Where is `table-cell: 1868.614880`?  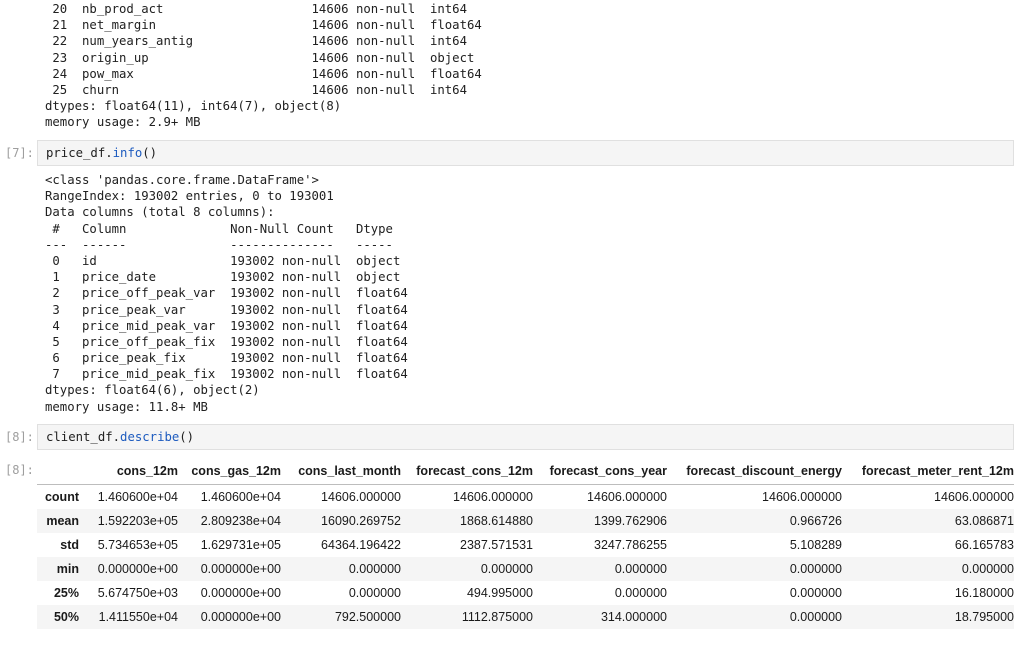 table-cell: 1868.614880 is located at coordinates (496, 521).